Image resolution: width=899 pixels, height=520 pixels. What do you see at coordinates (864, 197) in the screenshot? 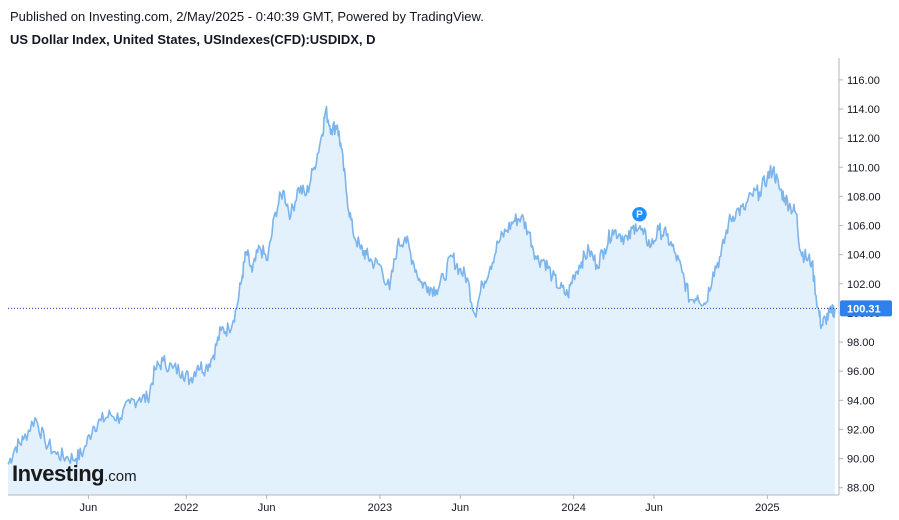
I see `y-tick-label: 108.00` at bounding box center [864, 197].